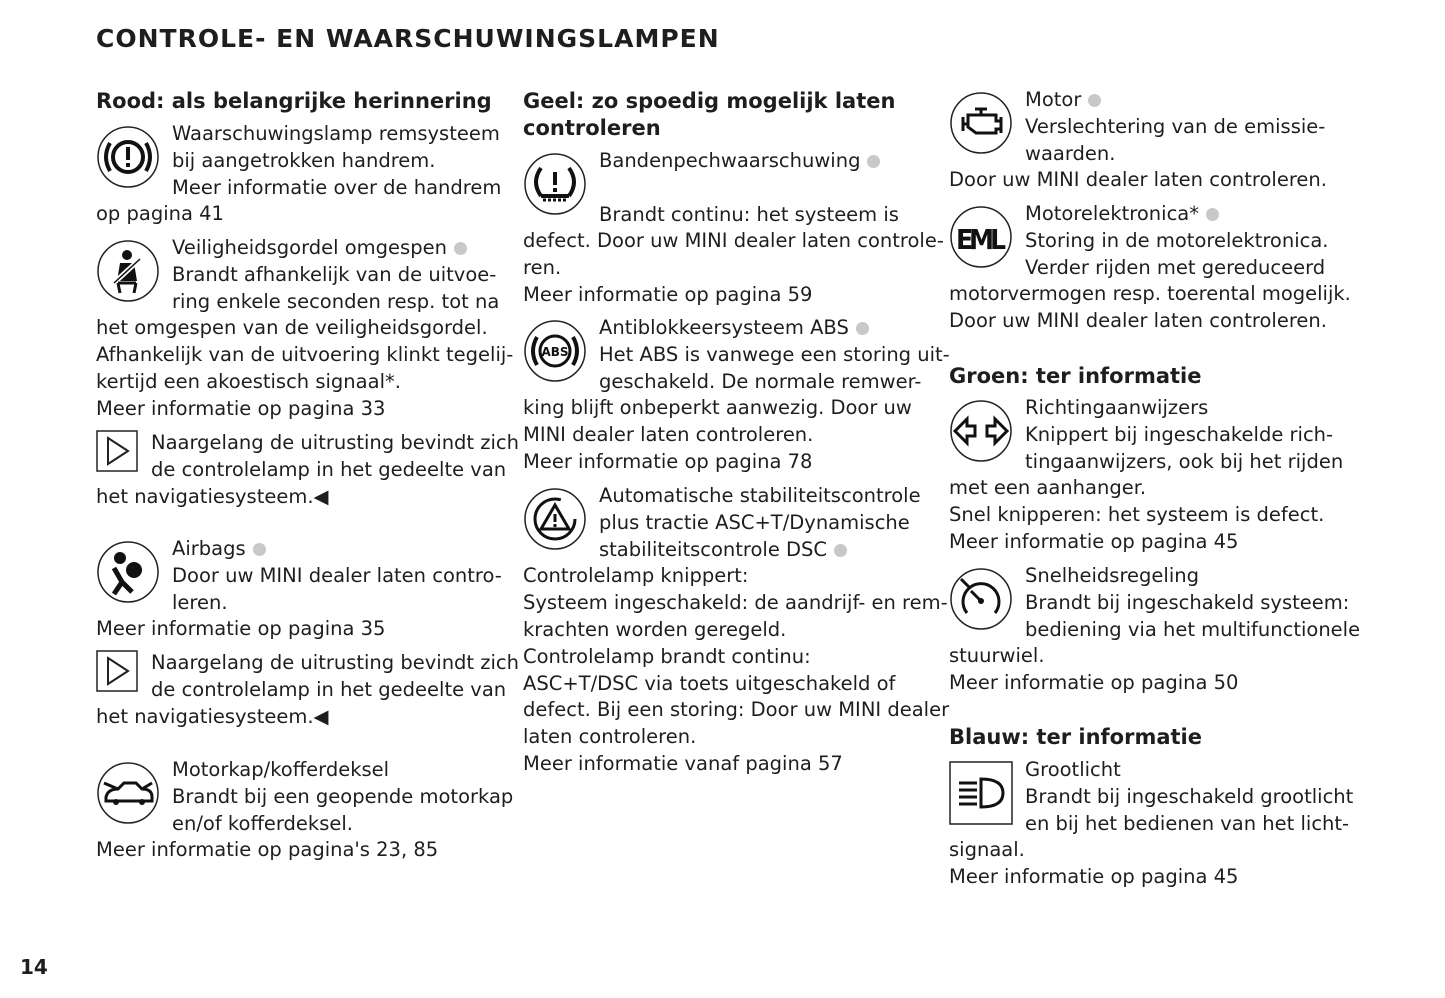  What do you see at coordinates (336, 133) in the screenshot?
I see `lamp-title: Waarschuwingslamp remsysteem` at bounding box center [336, 133].